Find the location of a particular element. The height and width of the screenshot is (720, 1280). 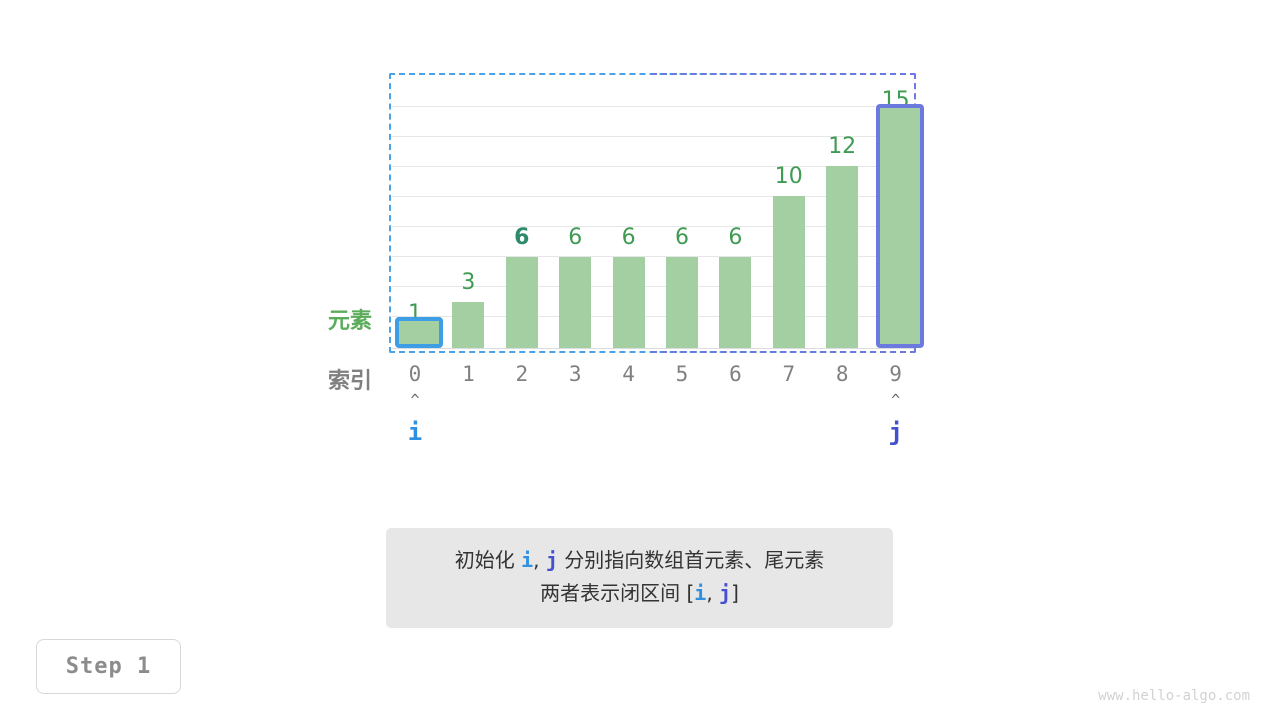

pointer-label-i: i is located at coordinates (415, 432).